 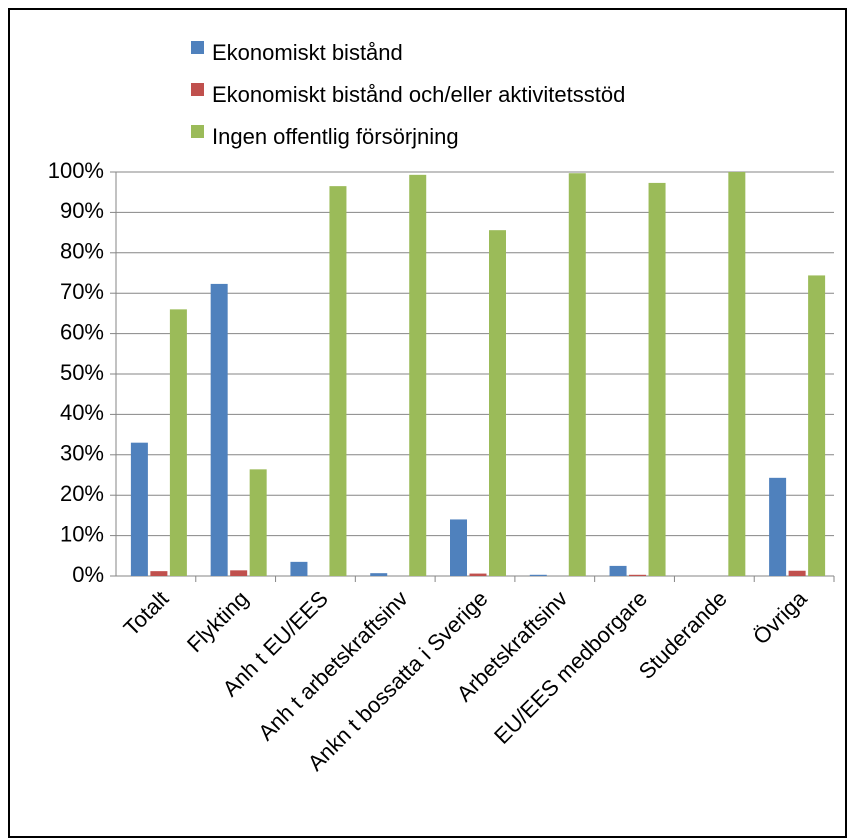 What do you see at coordinates (780, 617) in the screenshot?
I see `category-label: Övriga` at bounding box center [780, 617].